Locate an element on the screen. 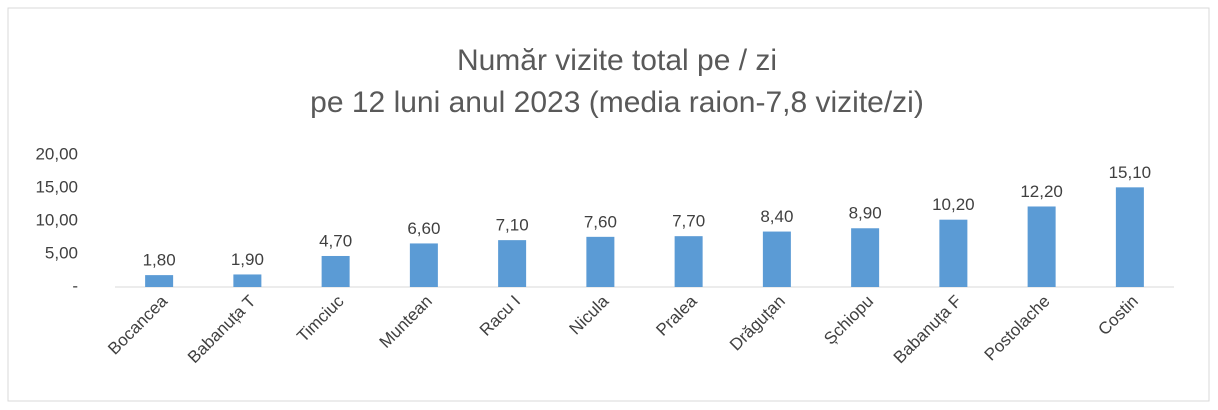 The height and width of the screenshot is (410, 1218). data-label: 7,60 is located at coordinates (600, 221).